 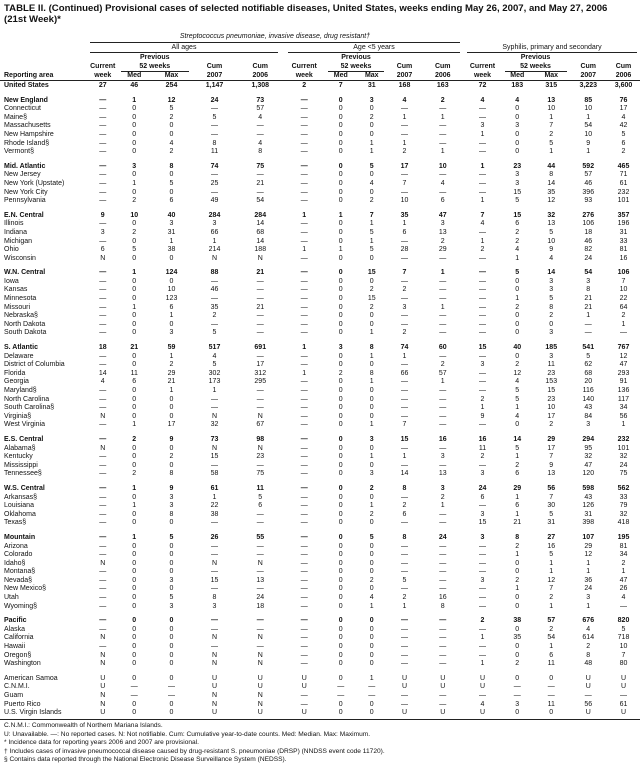 What do you see at coordinates (623, 299) in the screenshot?
I see `cell-value: 22` at bounding box center [623, 299].